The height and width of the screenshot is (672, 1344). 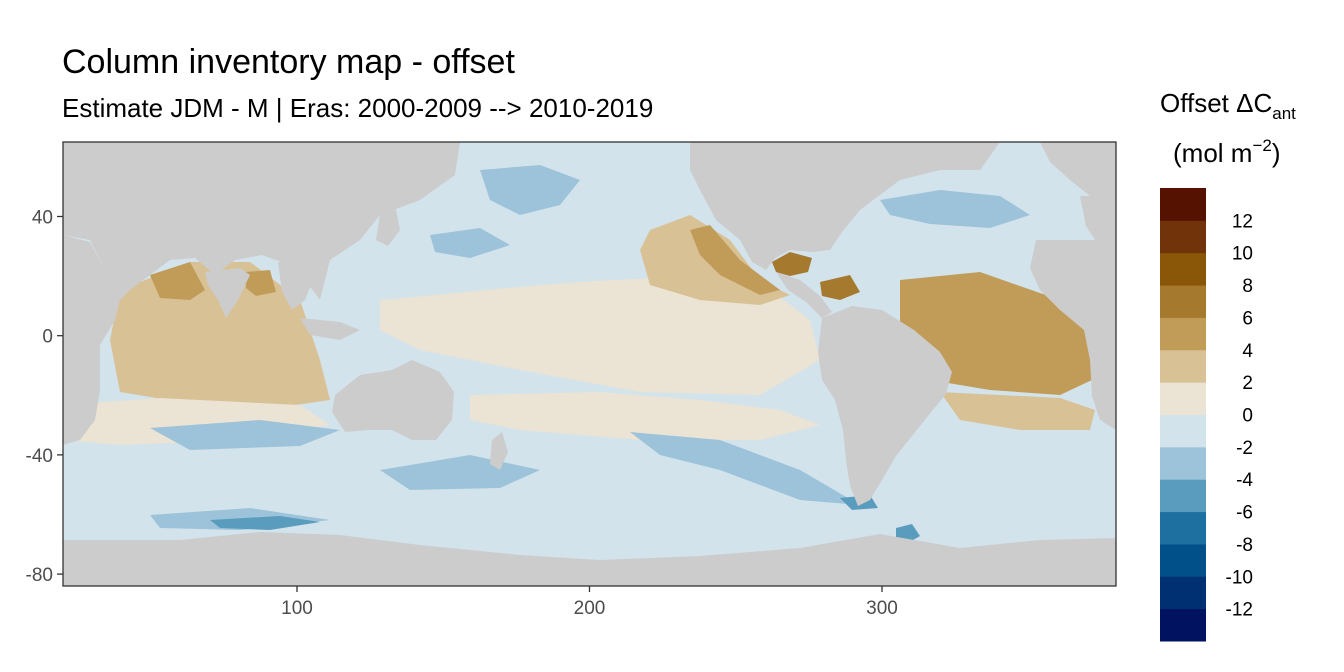 What do you see at coordinates (505, 475) in the screenshot?
I see `region-southern-ocean-bands` at bounding box center [505, 475].